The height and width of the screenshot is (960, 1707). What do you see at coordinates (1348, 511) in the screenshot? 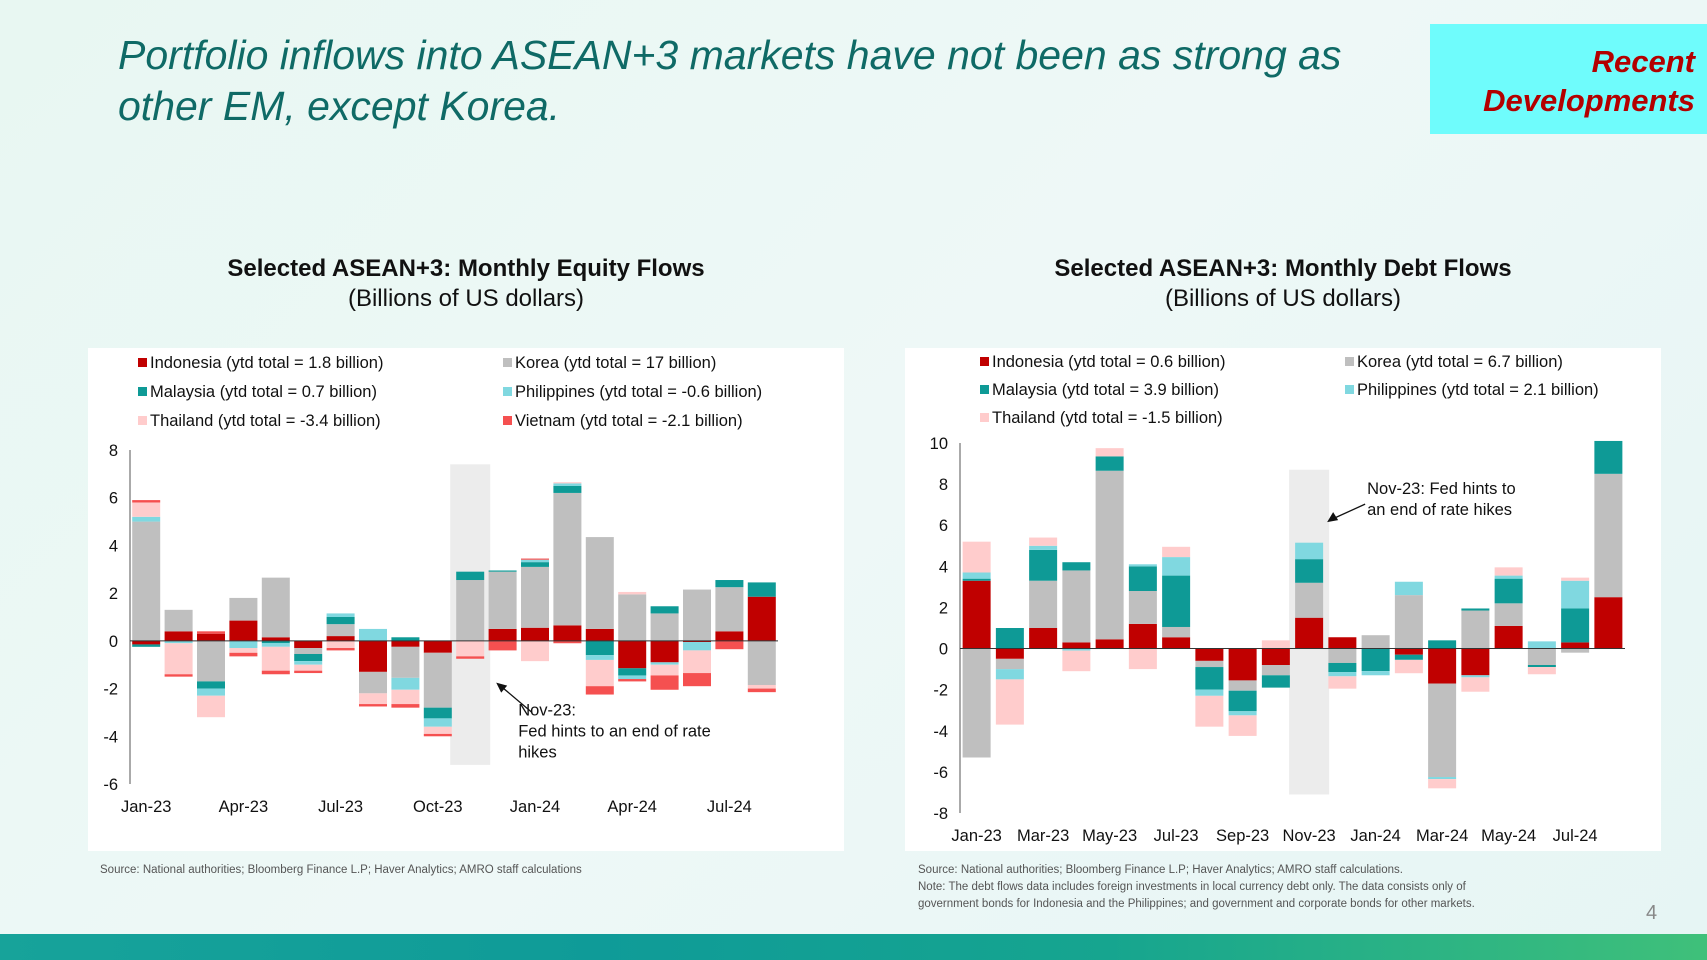
I see `annotation-arrow` at bounding box center [1348, 511].